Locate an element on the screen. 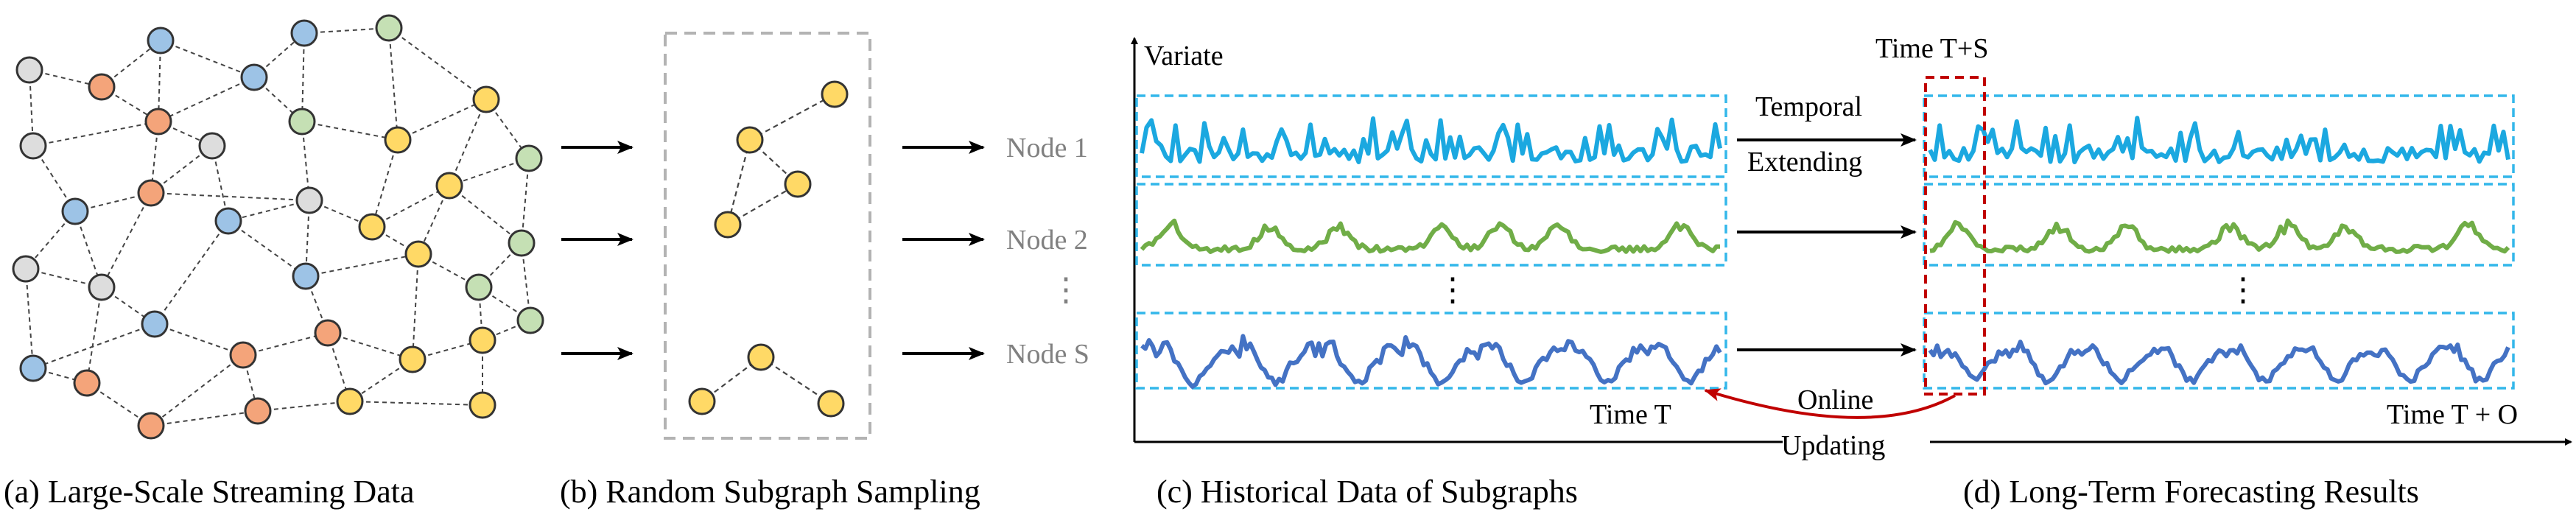 The image size is (2576, 520). extension-arrows is located at coordinates (1827, 245).